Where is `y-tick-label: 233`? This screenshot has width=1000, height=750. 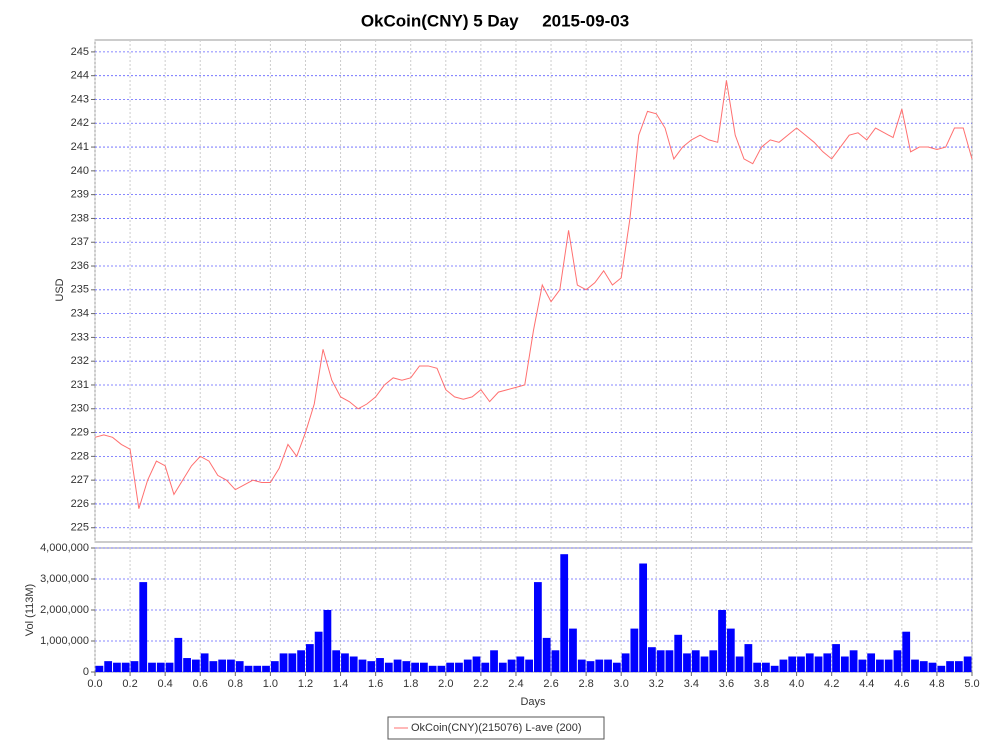 y-tick-label: 233 is located at coordinates (80, 337).